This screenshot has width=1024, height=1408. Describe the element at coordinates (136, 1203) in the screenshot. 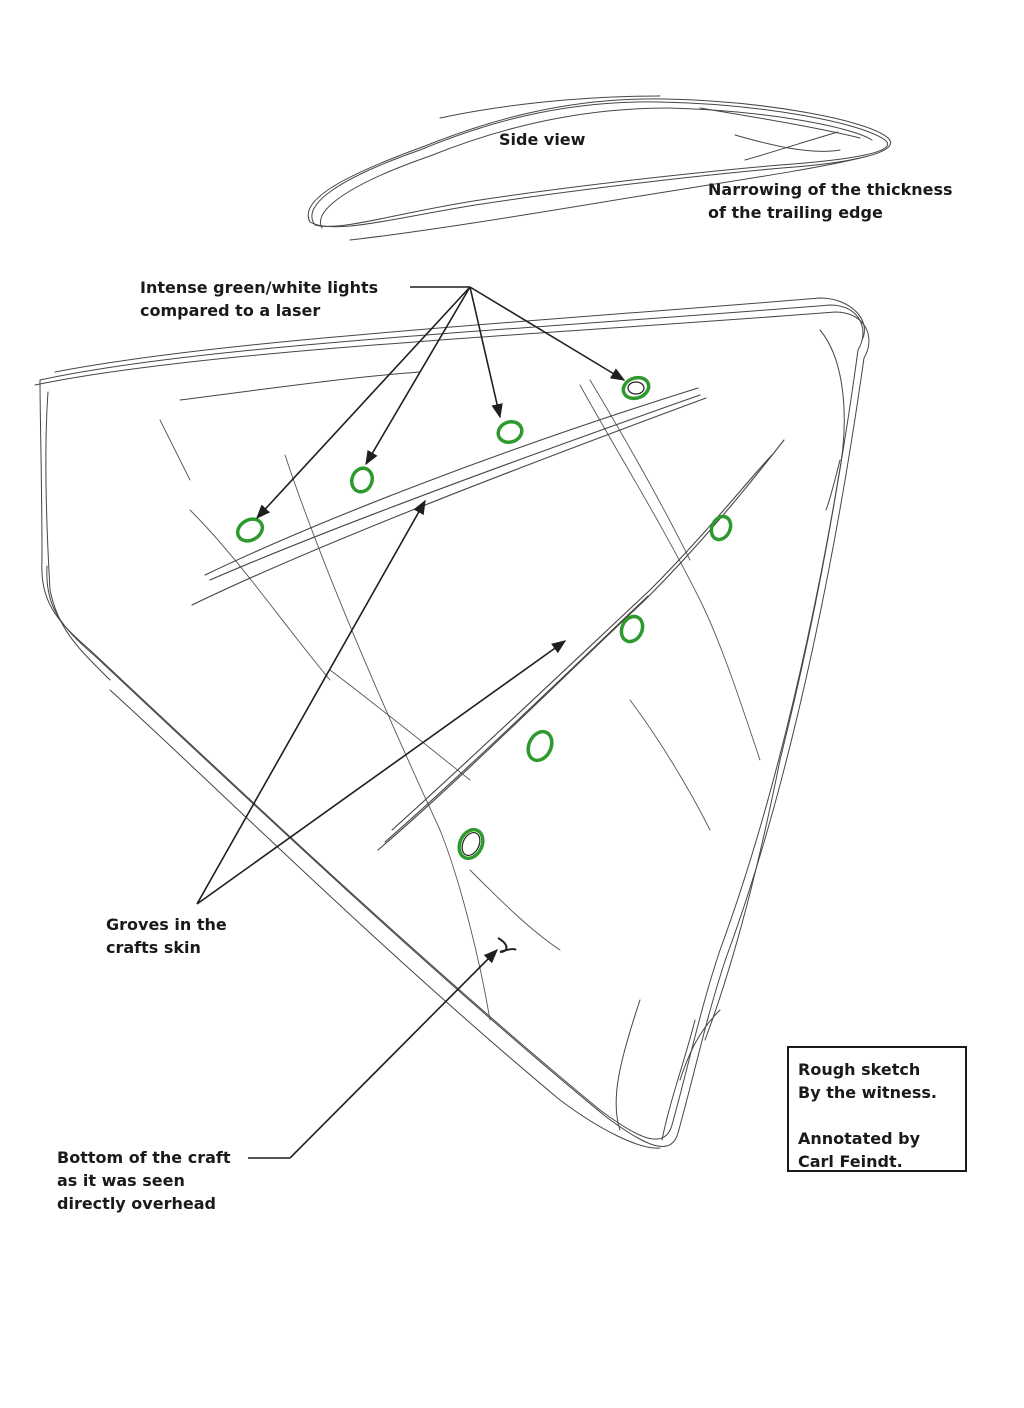

I see `bottom-line-3: directly overhead` at that location.